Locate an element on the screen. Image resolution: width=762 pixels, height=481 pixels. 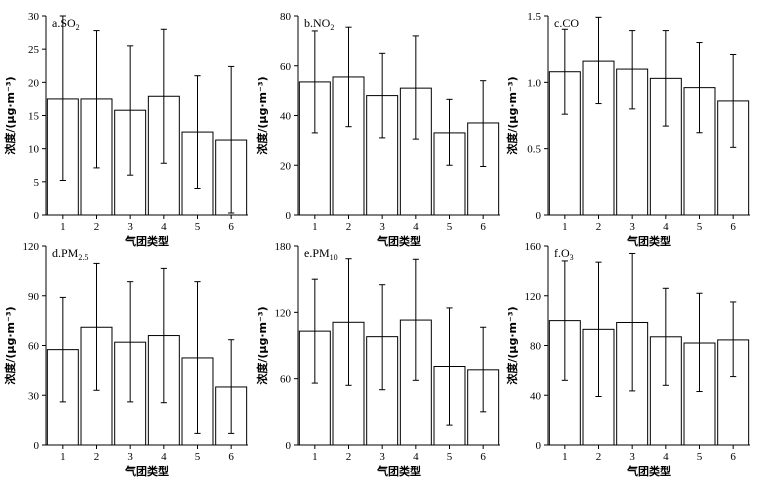
y-tick-label: 1.5 is located at coordinates (534, 17).